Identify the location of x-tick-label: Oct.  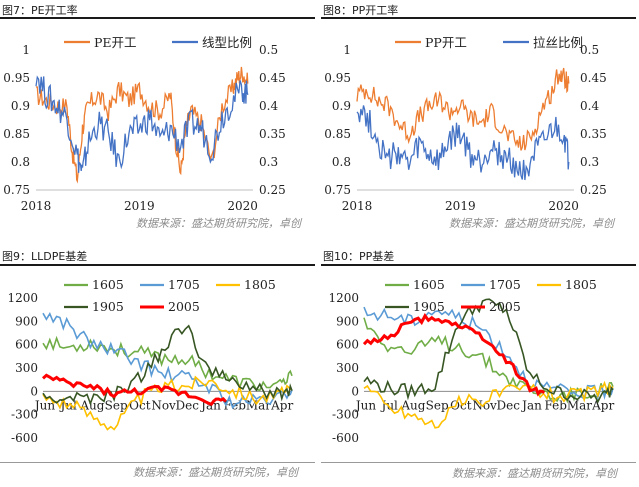
(140, 405).